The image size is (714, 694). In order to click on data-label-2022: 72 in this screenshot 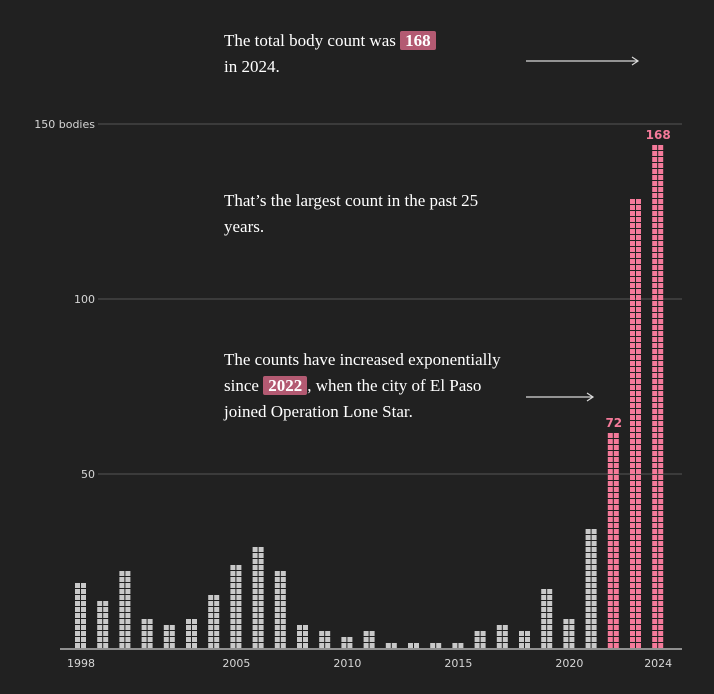, I will do `click(613, 423)`.